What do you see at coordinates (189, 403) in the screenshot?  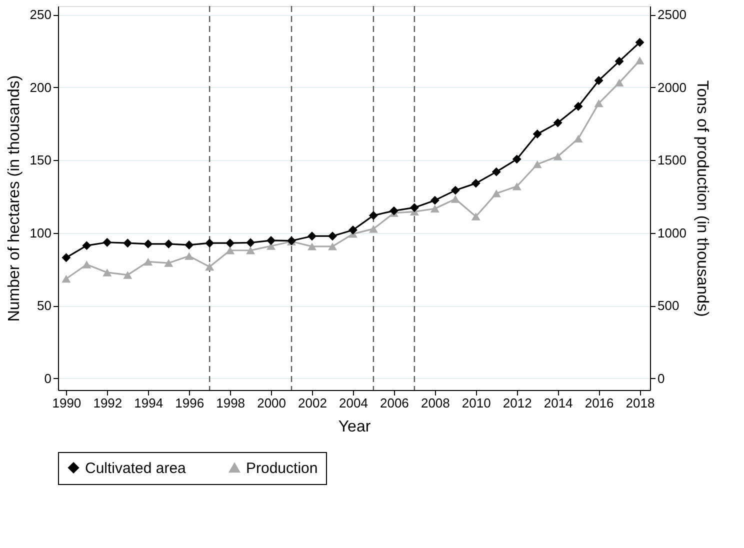 I see `x-tick-label: 1996` at bounding box center [189, 403].